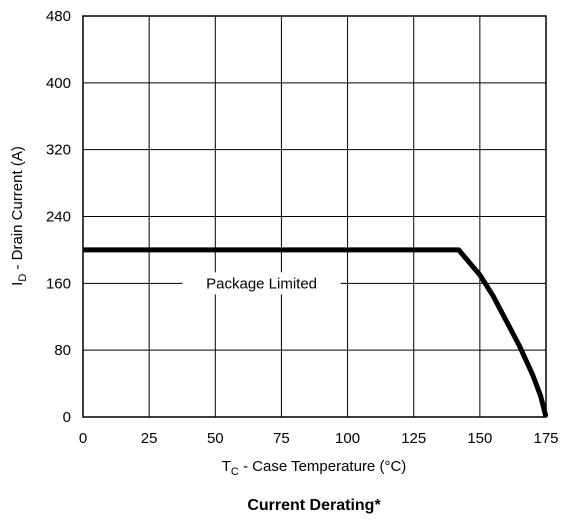 Image resolution: width=564 pixels, height=521 pixels. I want to click on chart-title: Current Derating*, so click(314, 505).